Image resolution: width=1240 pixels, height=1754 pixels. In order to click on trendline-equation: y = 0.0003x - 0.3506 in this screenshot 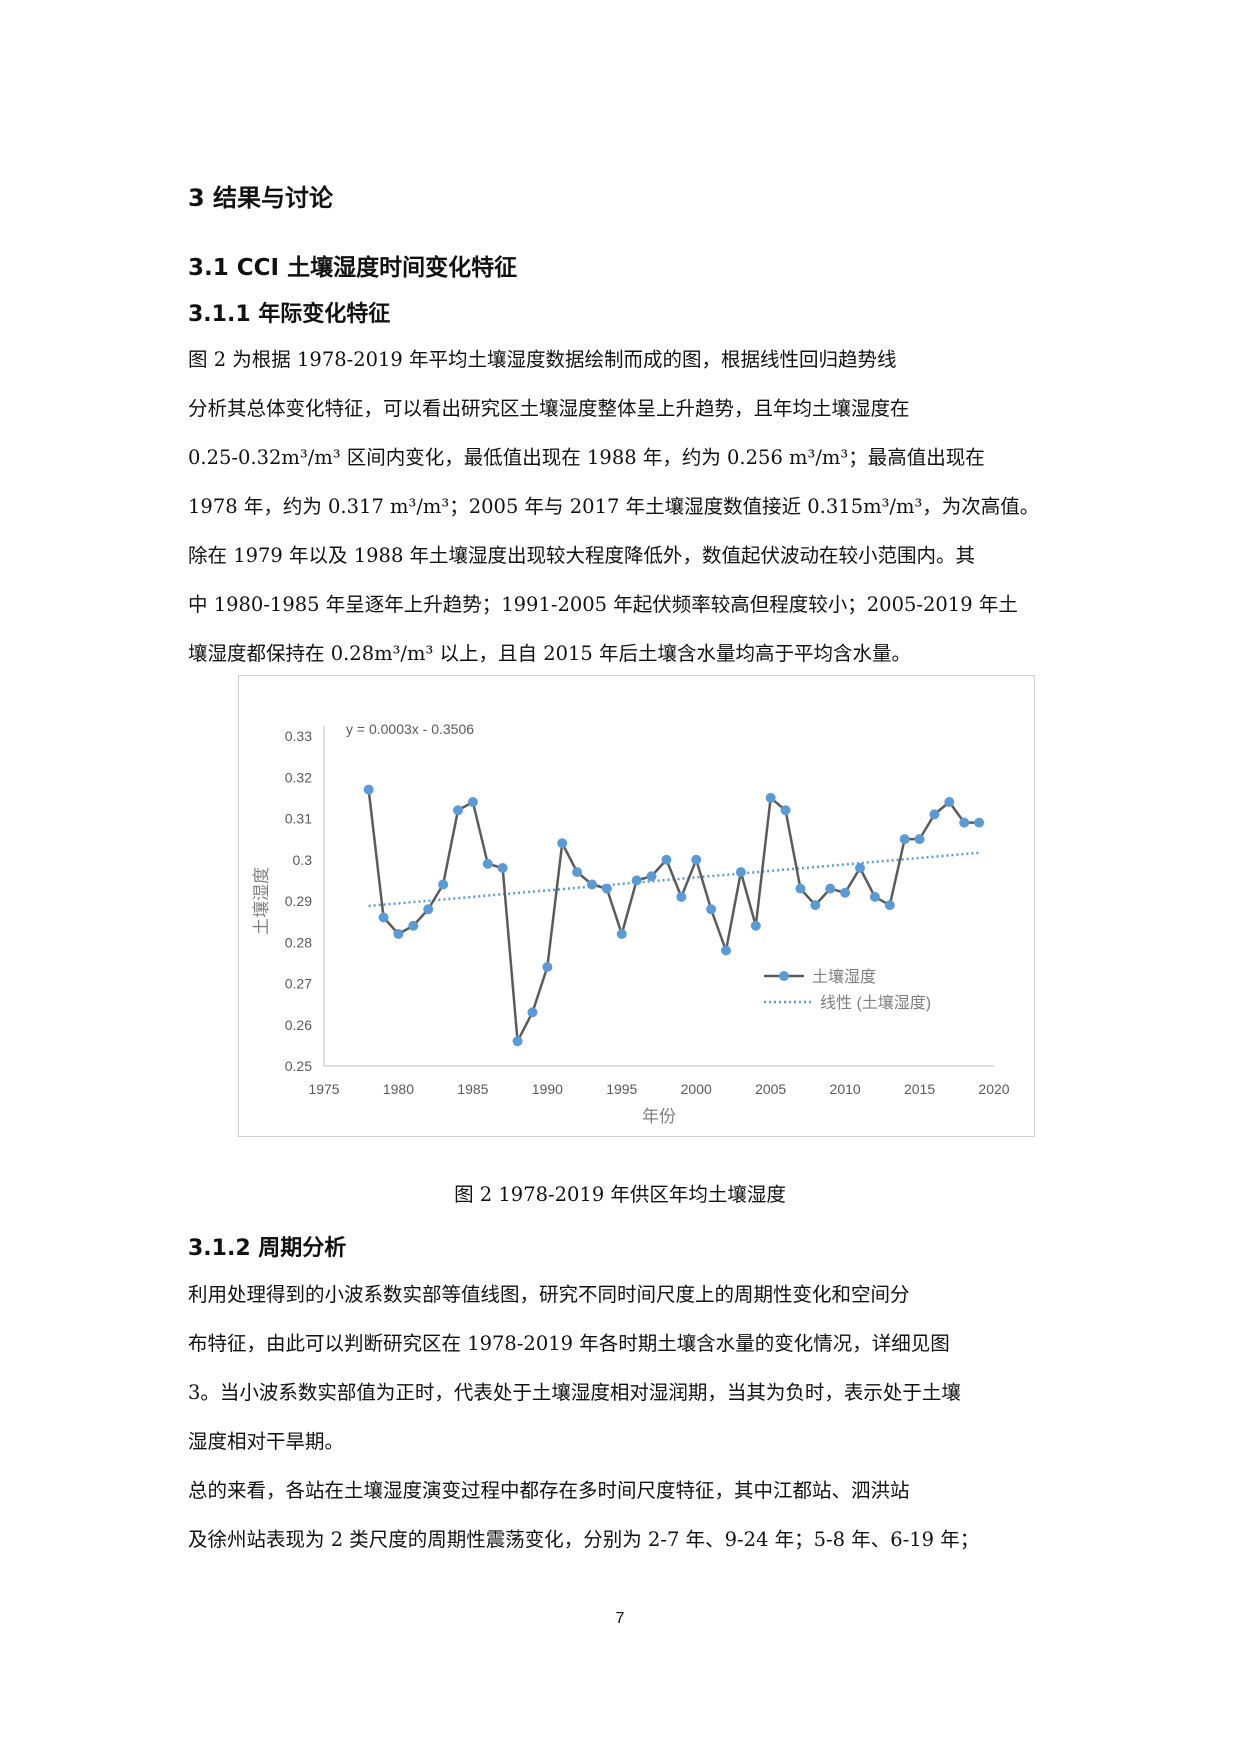, I will do `click(410, 729)`.